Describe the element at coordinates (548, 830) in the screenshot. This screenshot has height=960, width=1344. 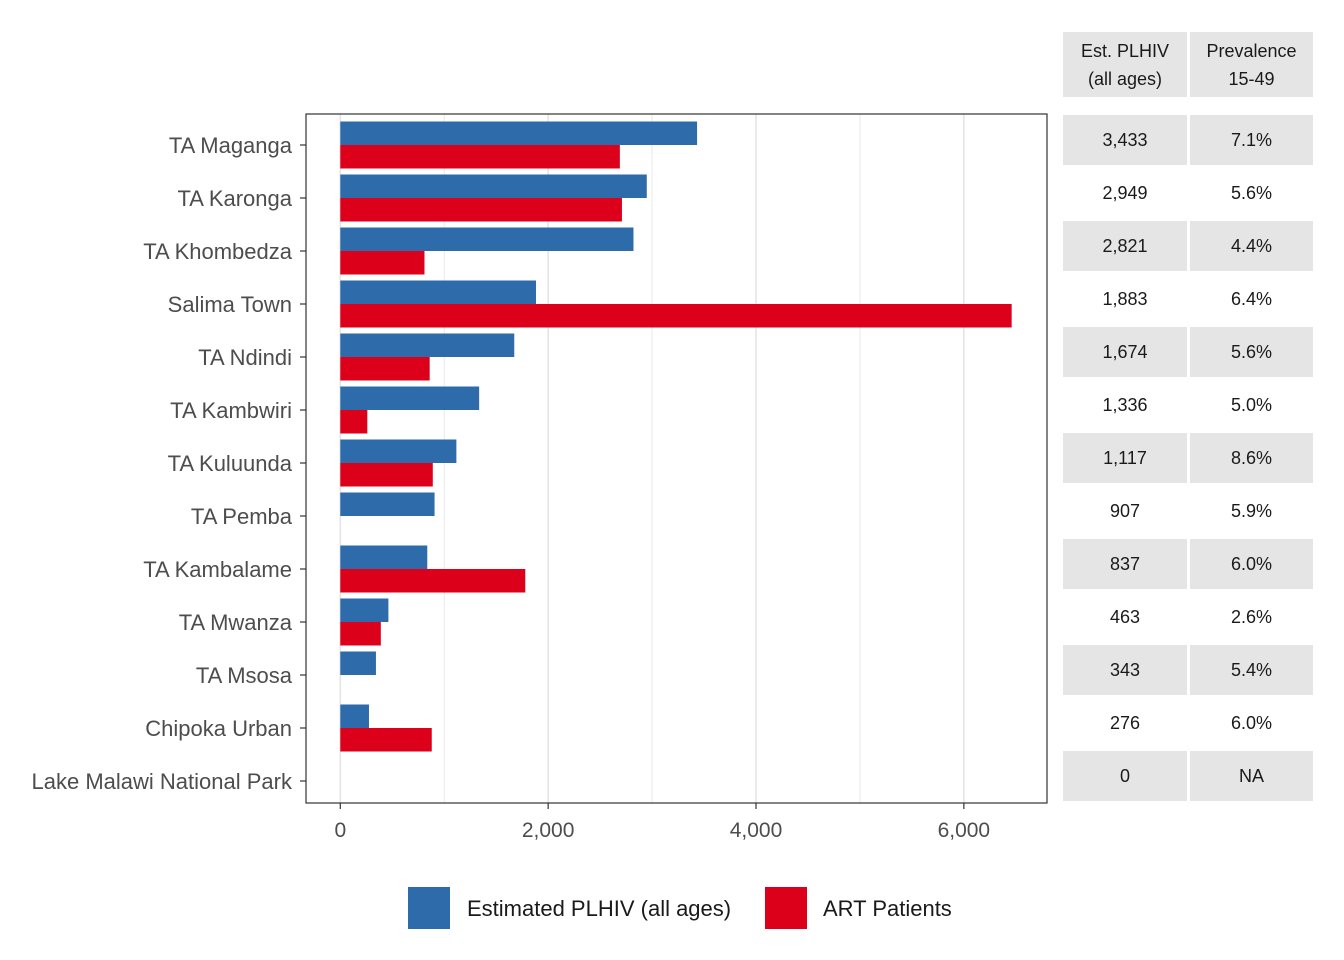
I see `x-tick-label: 2,000` at that location.